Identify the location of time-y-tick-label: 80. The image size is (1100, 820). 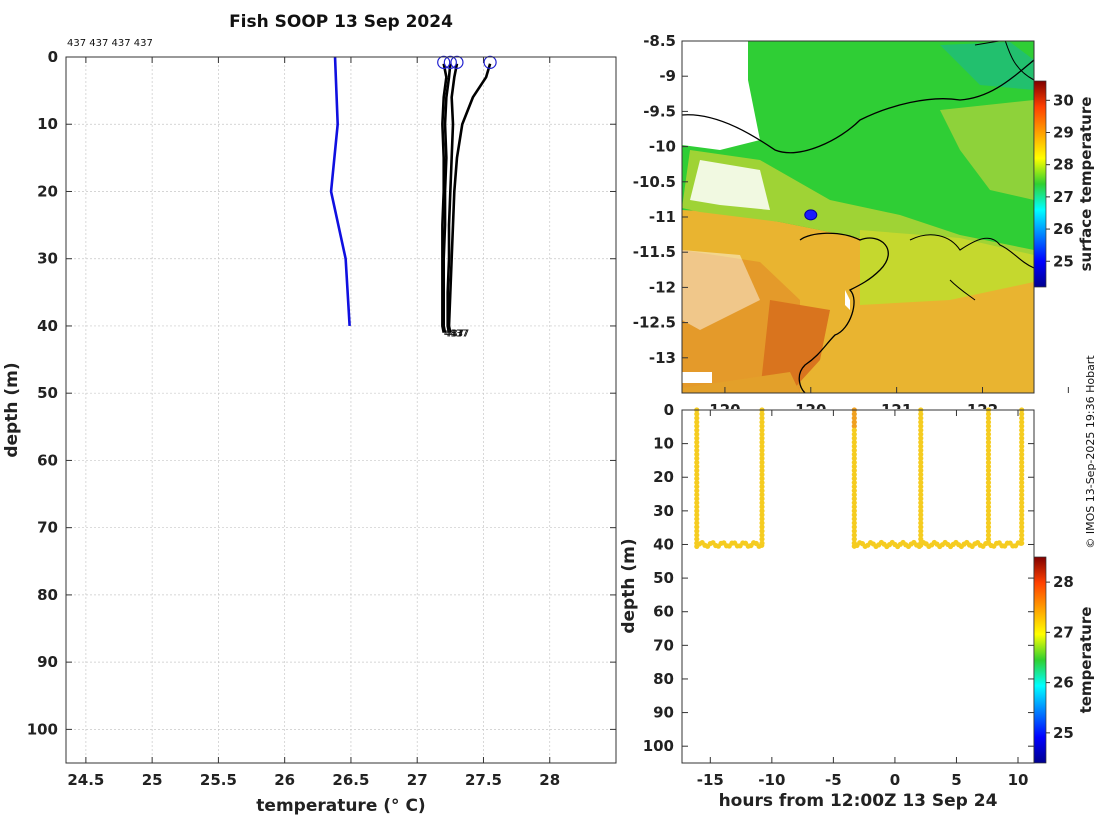
(663, 679).